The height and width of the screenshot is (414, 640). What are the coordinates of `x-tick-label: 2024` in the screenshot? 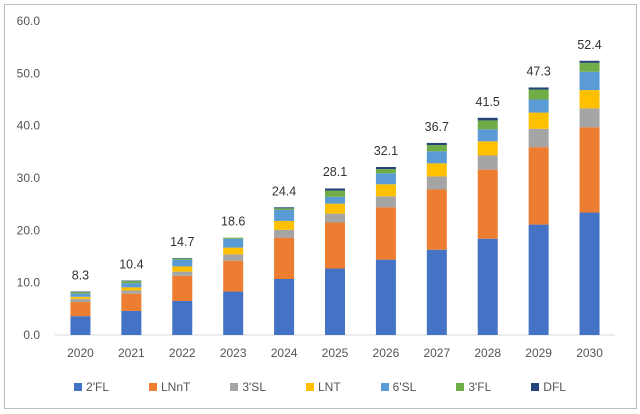 It's located at (284, 353).